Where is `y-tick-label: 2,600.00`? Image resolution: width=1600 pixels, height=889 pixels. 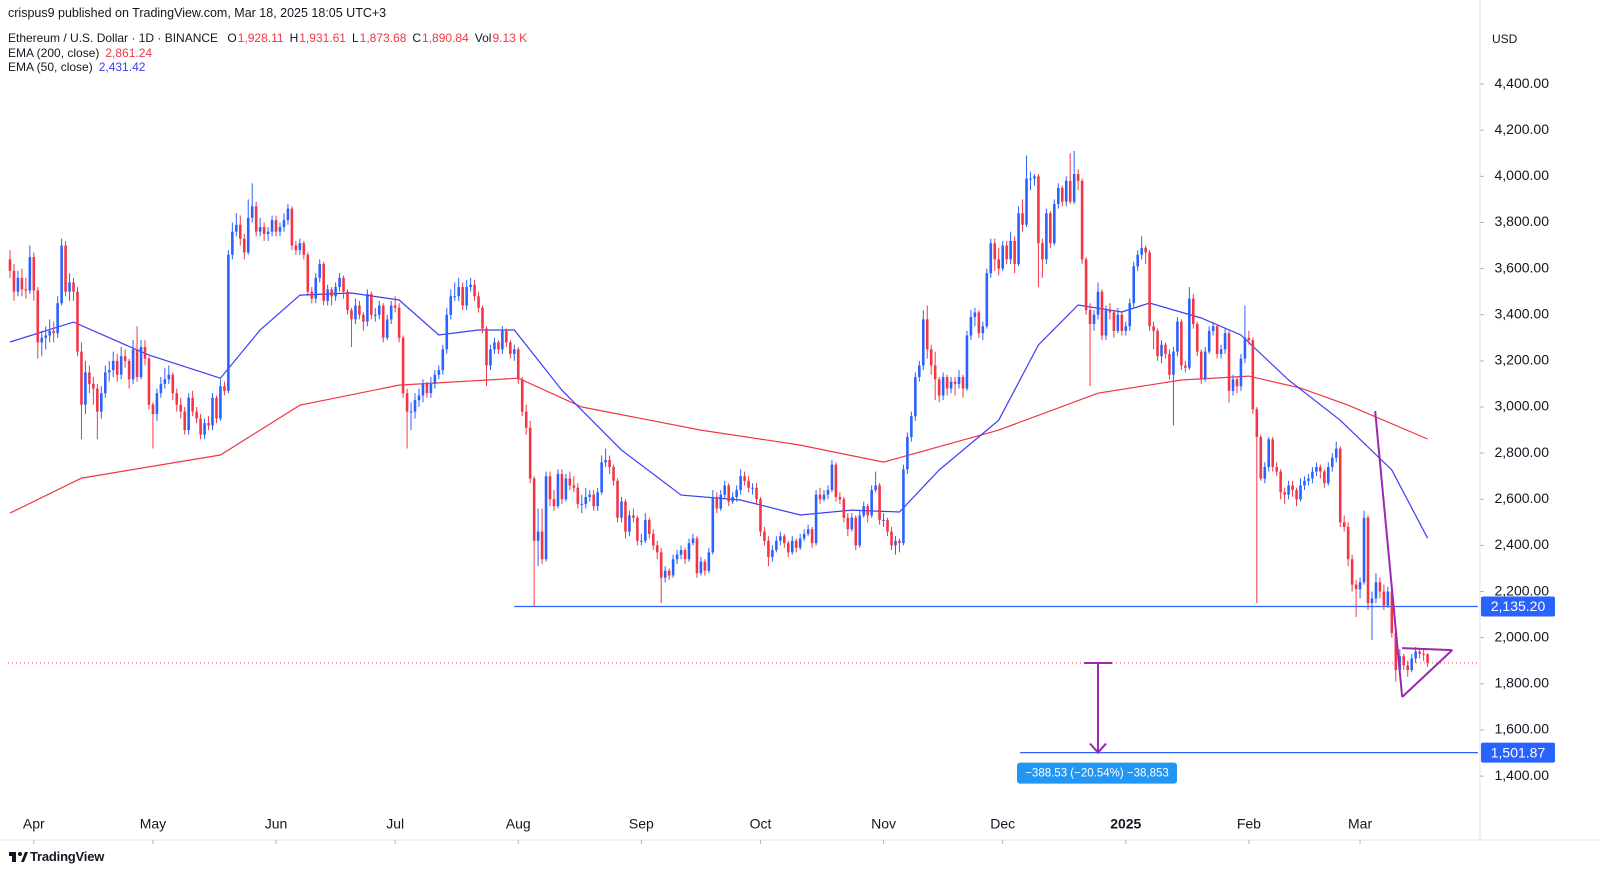 y-tick-label: 2,600.00 is located at coordinates (1522, 498).